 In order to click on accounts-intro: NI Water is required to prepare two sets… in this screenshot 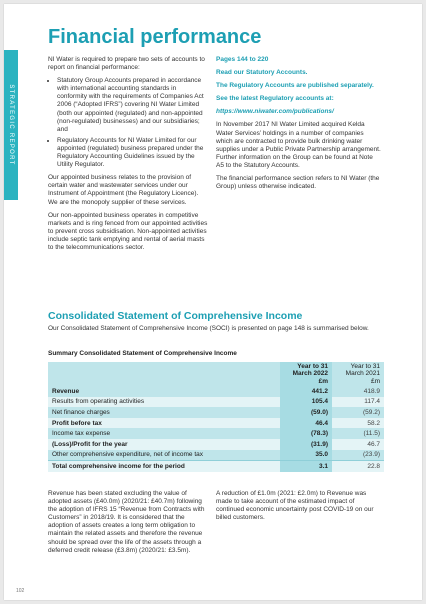, I will do `click(126, 64)`.